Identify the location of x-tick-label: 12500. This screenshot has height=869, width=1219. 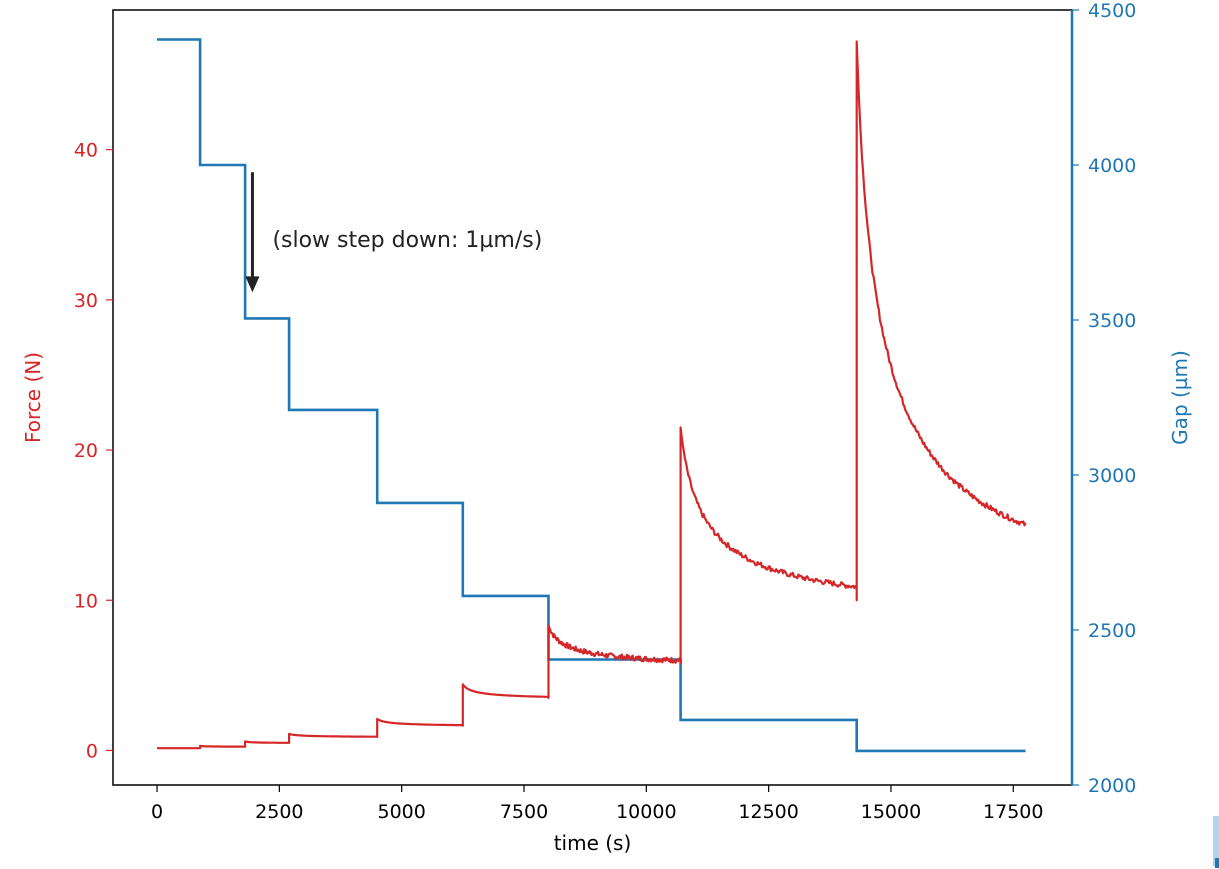
(768, 812).